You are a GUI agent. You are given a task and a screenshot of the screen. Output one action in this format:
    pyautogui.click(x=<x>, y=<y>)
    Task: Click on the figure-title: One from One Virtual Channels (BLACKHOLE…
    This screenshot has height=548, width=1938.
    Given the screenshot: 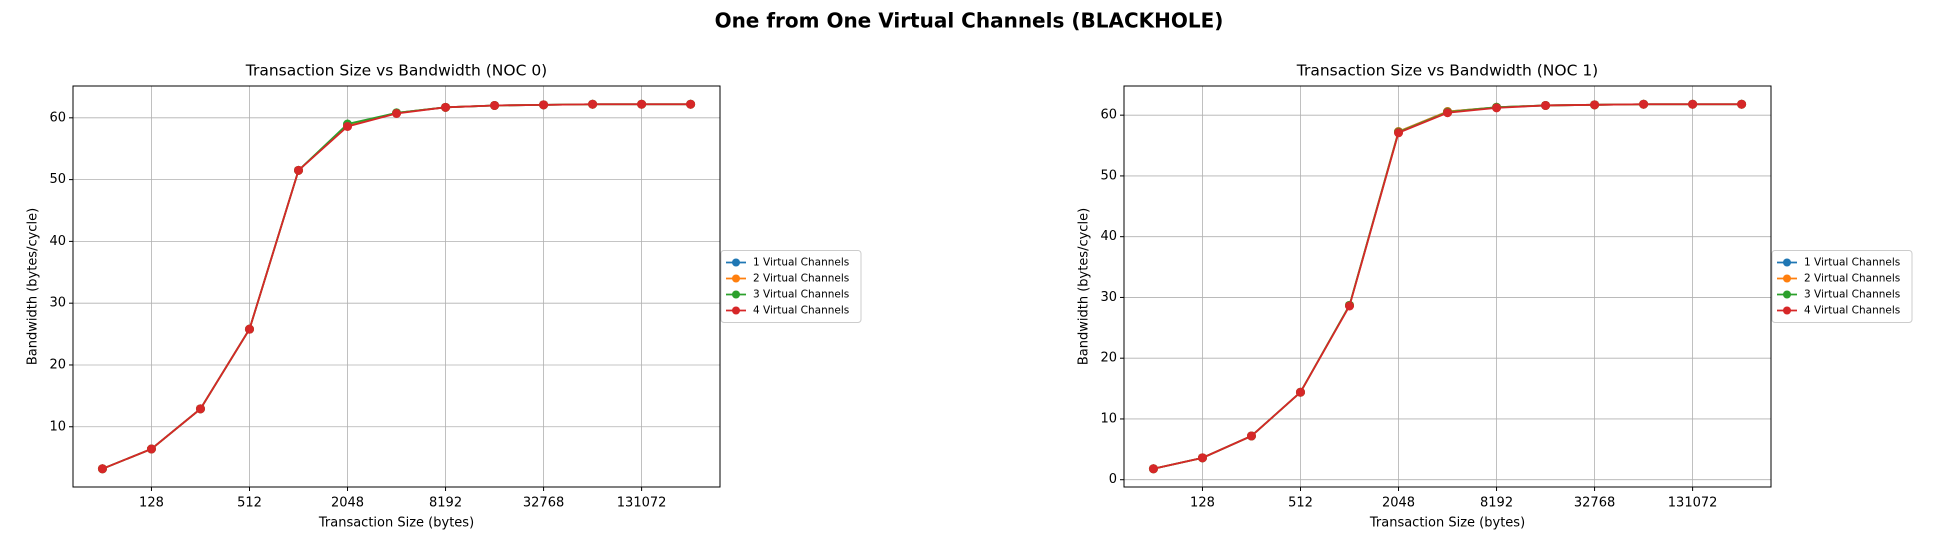 What is the action you would take?
    pyautogui.click(x=969, y=21)
    